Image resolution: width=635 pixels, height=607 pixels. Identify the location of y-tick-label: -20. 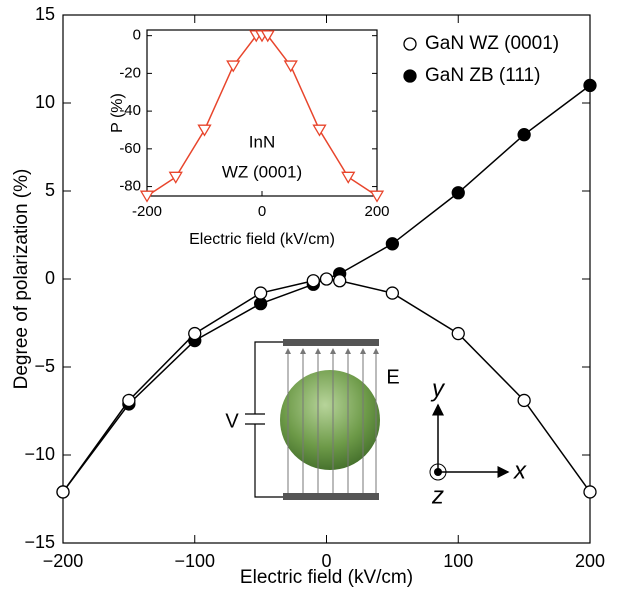
(130, 72).